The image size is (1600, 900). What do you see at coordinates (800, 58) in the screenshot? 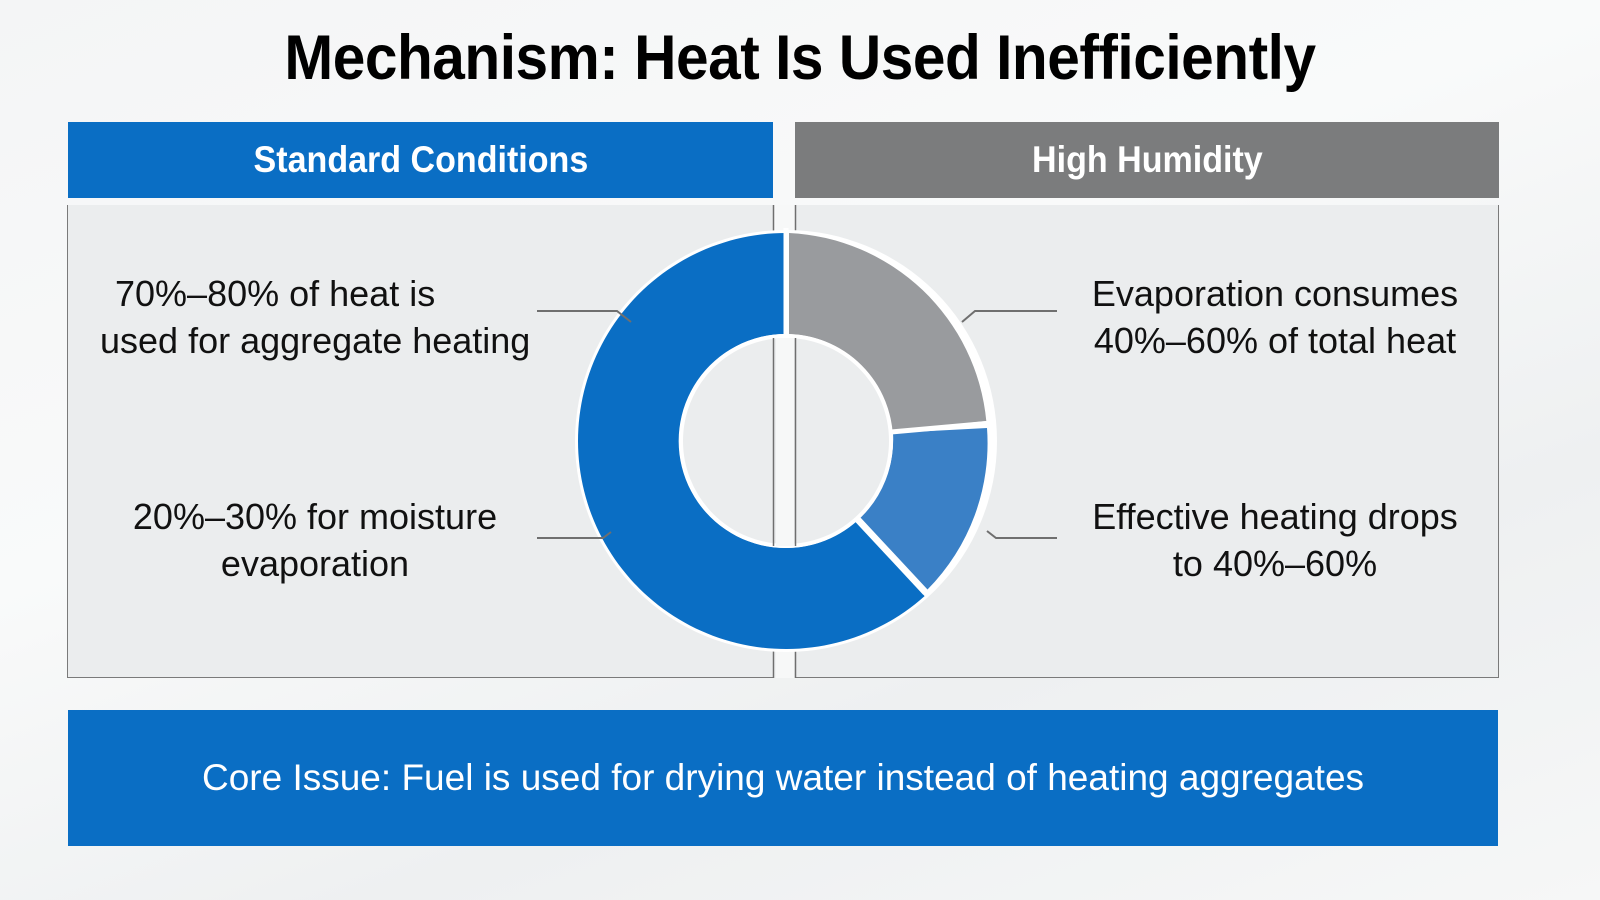
I see `page-title: Mechanism: Heat Is Used Inefficiently` at bounding box center [800, 58].